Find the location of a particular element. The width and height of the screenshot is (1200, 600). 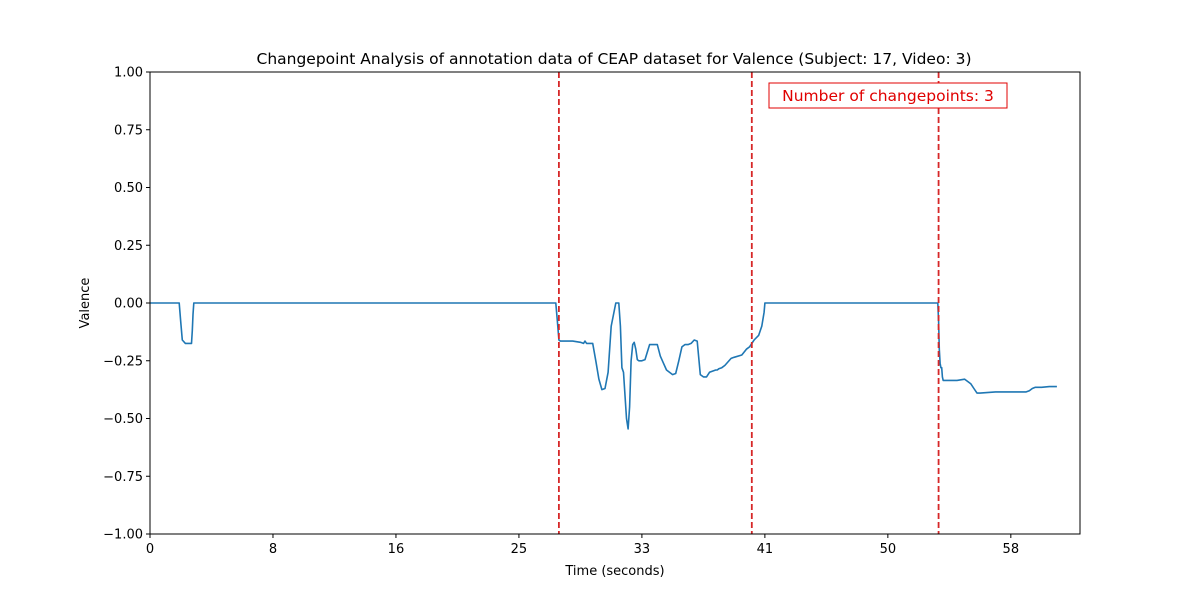

y-axis-label: Valence is located at coordinates (85, 303).